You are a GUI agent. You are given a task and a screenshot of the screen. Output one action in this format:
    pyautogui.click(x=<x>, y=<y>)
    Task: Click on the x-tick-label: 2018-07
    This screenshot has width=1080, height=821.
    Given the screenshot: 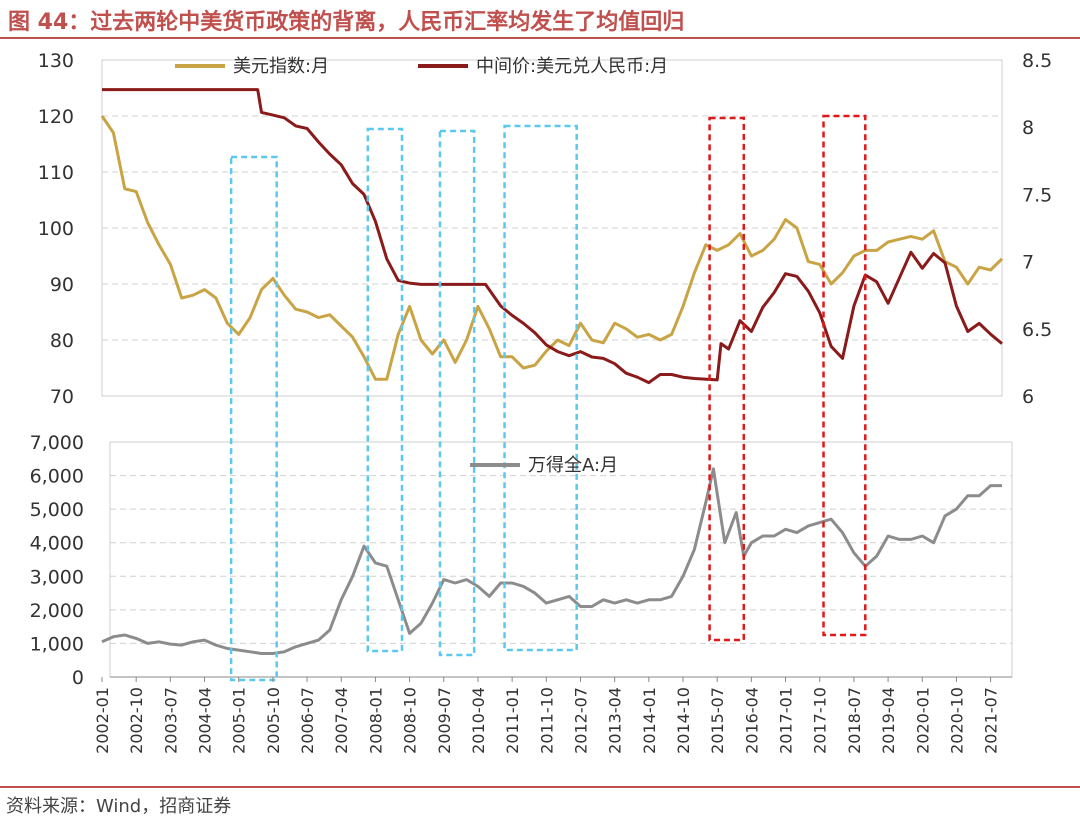 What is the action you would take?
    pyautogui.click(x=854, y=720)
    